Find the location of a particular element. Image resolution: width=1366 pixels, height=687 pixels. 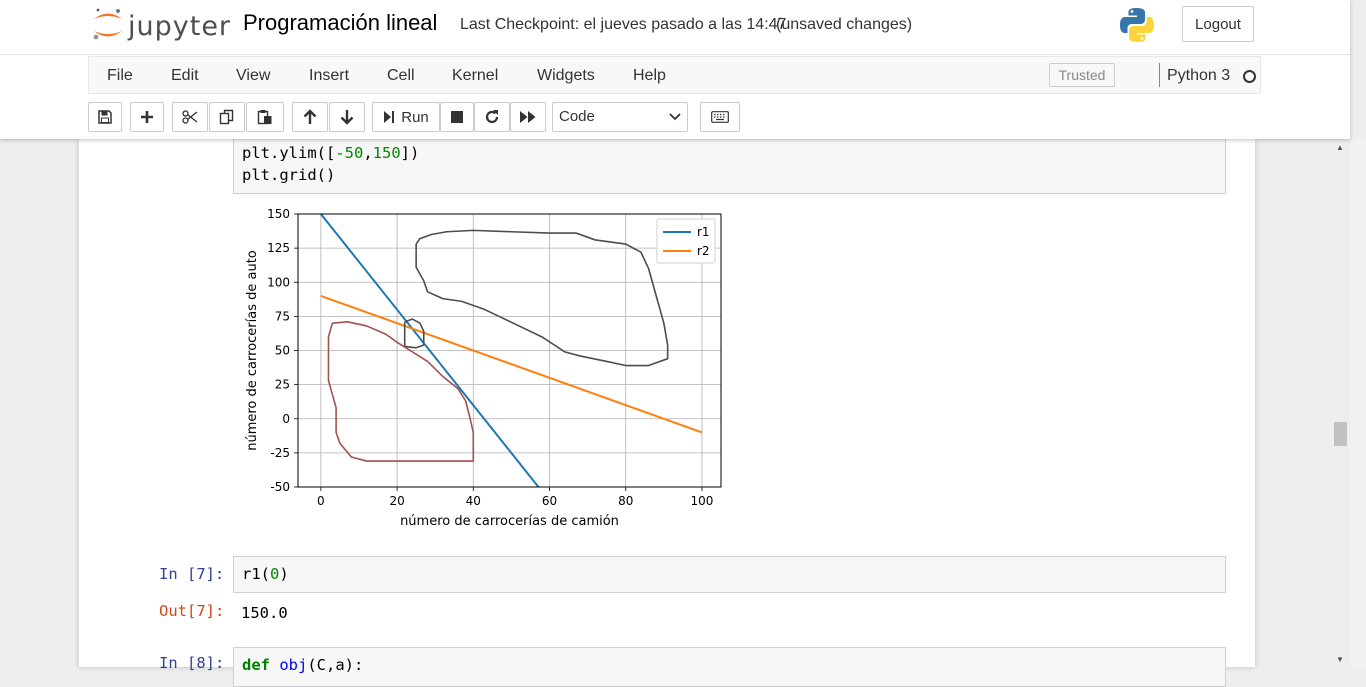

chart-xlabel: número de carrocerías de camión is located at coordinates (509, 521).